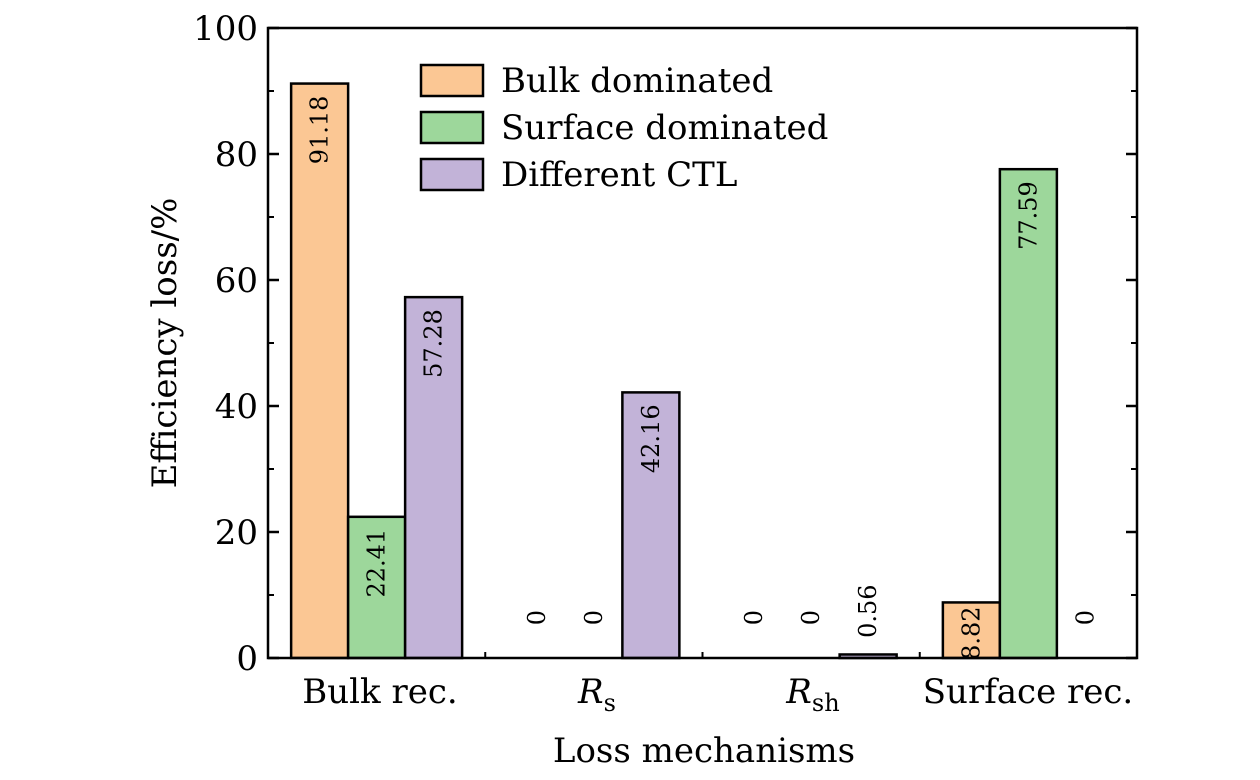 The image size is (1260, 780). I want to click on y-axis-title: Efficiency loss/%, so click(165, 343).